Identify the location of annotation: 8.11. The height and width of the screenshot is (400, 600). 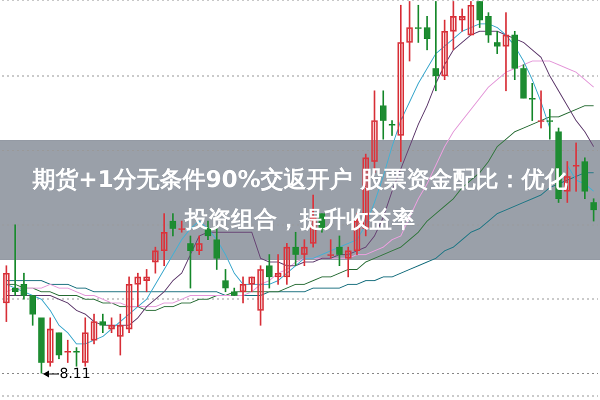
(75, 374).